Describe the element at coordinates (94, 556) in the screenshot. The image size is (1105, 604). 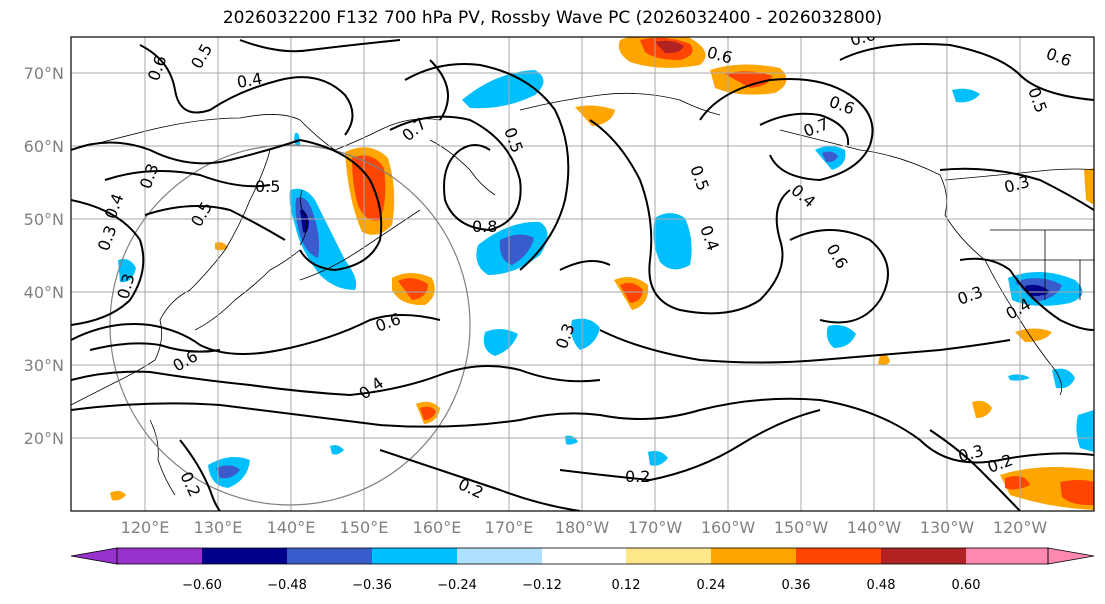
I see `colorbar-extend-low` at that location.